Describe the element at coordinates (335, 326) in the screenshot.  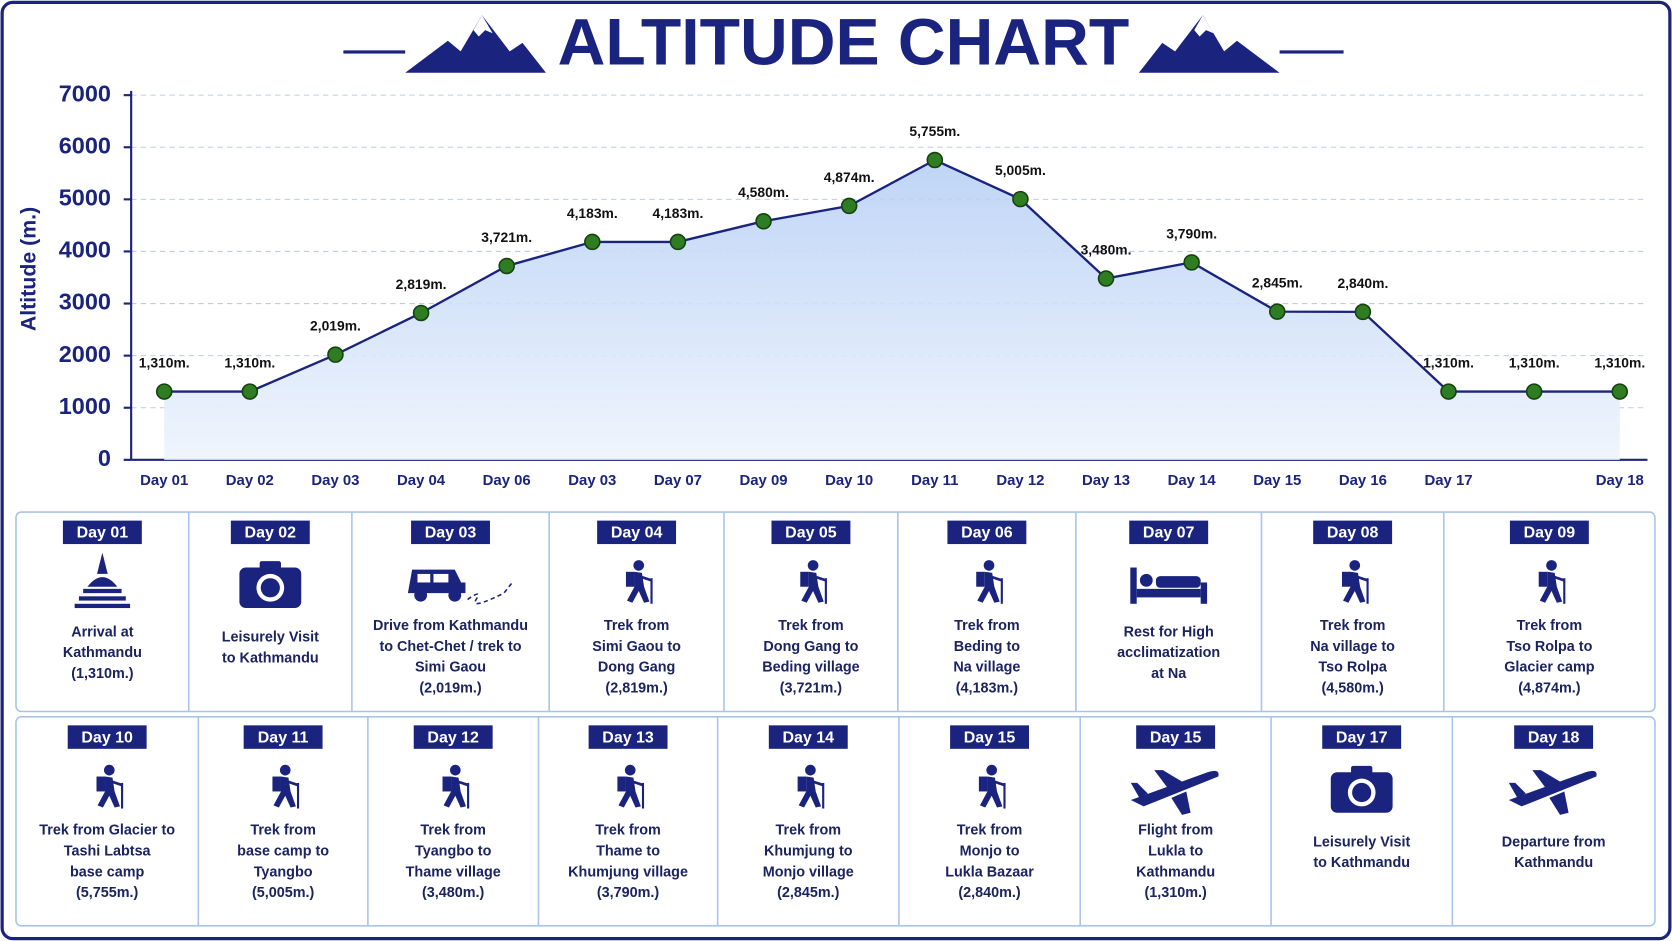
I see `value-label: 2,019m.` at that location.